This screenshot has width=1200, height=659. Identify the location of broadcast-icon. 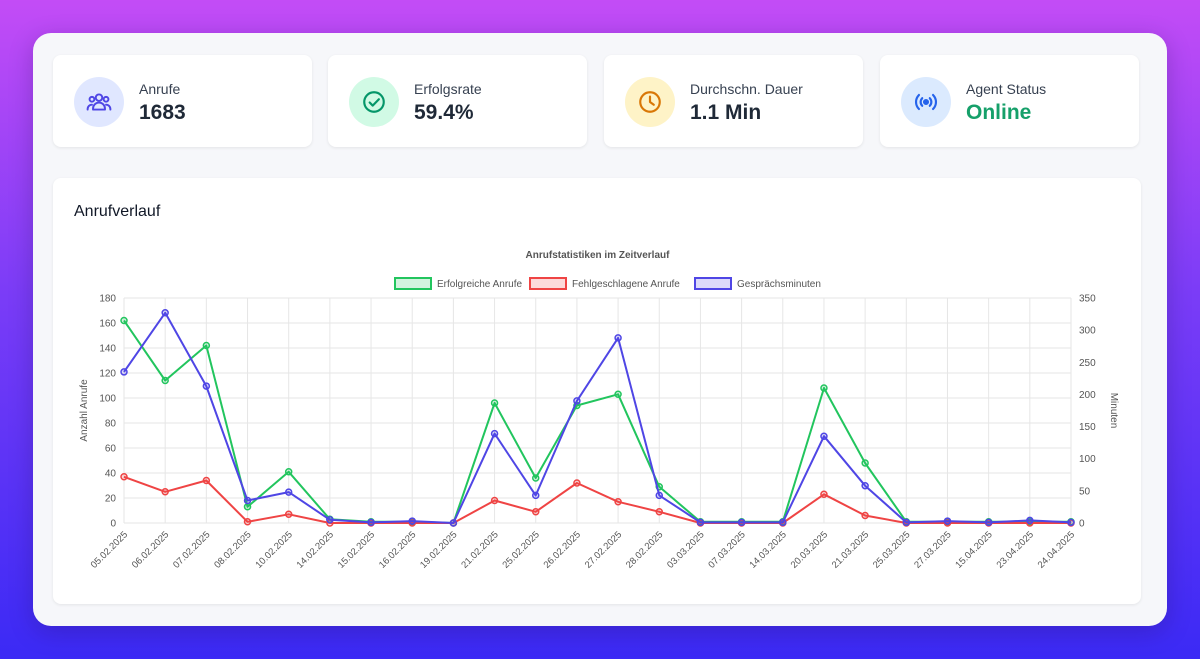
(926, 102).